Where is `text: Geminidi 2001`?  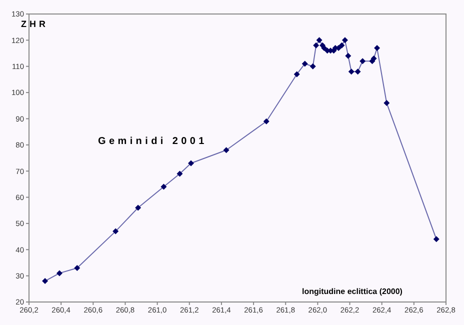 text: Geminidi 2001 is located at coordinates (153, 141).